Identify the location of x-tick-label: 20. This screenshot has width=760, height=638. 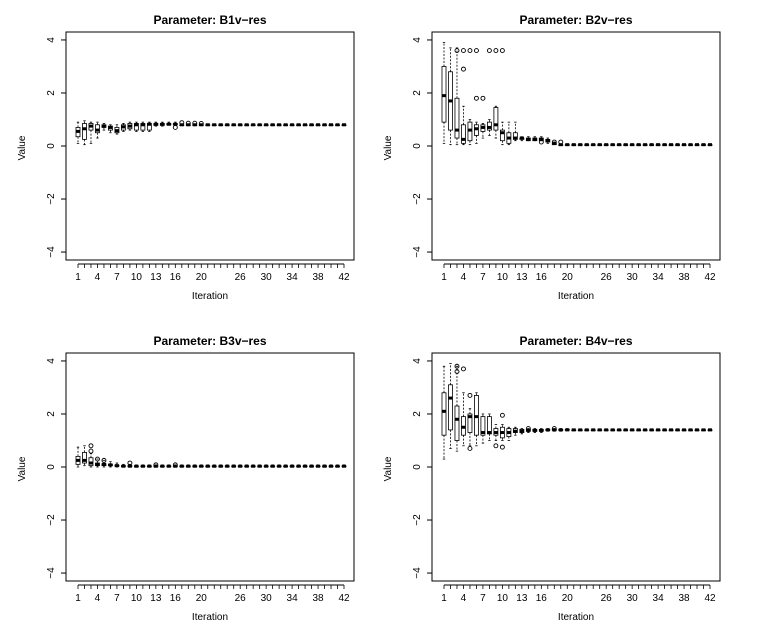
(202, 598).